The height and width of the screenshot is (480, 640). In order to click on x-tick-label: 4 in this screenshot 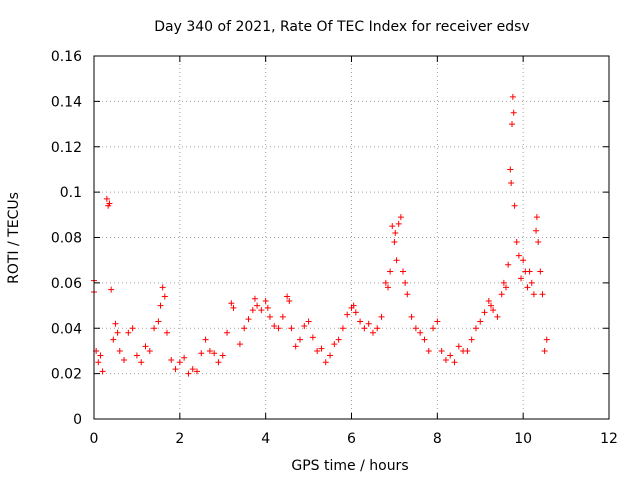, I will do `click(265, 439)`.